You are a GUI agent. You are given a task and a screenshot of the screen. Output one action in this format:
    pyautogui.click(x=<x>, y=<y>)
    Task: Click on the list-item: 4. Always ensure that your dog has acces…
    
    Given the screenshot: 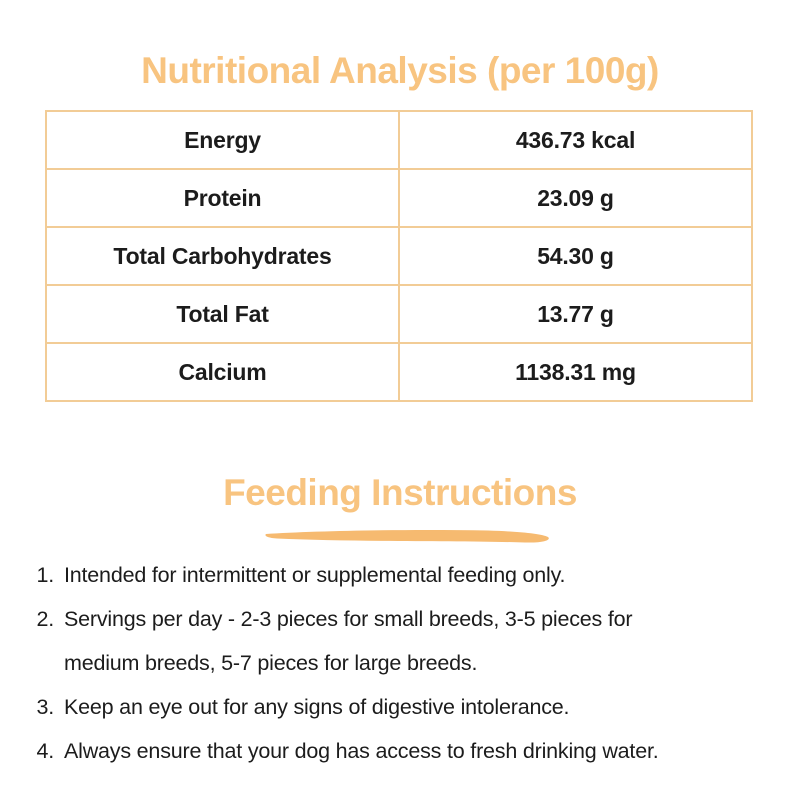 What is the action you would take?
    pyautogui.click(x=394, y=751)
    